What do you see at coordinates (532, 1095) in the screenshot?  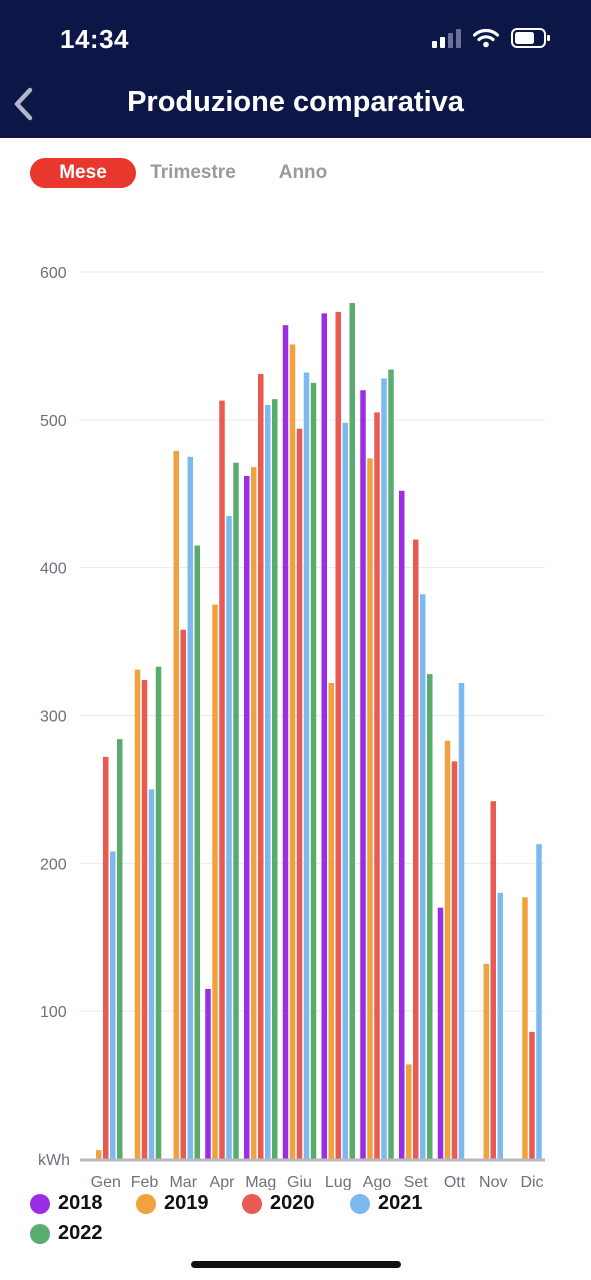 I see `bar-2020-dic` at bounding box center [532, 1095].